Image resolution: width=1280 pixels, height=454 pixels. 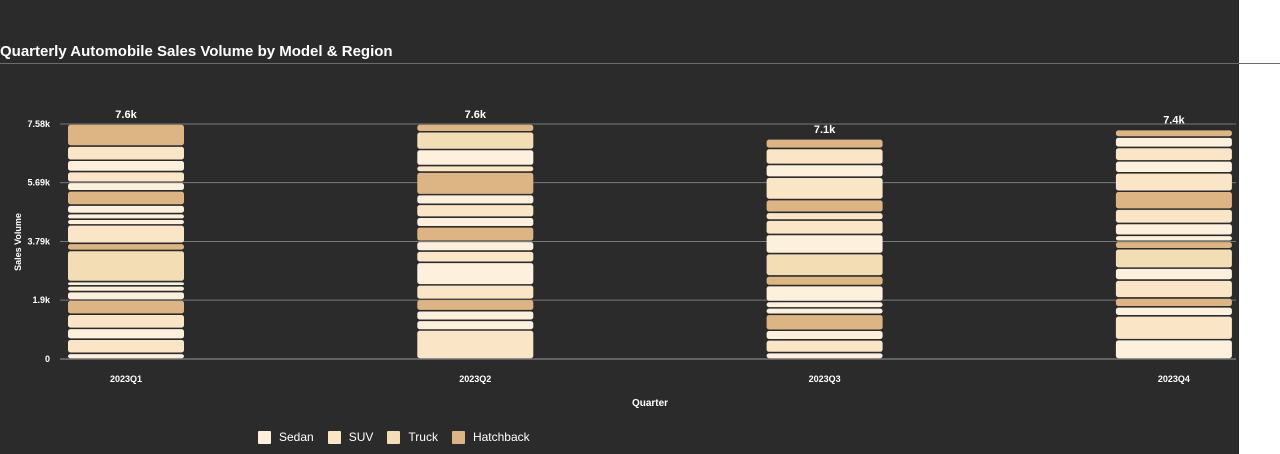 What do you see at coordinates (39, 183) in the screenshot?
I see `y-tick-label: 5.69k` at bounding box center [39, 183].